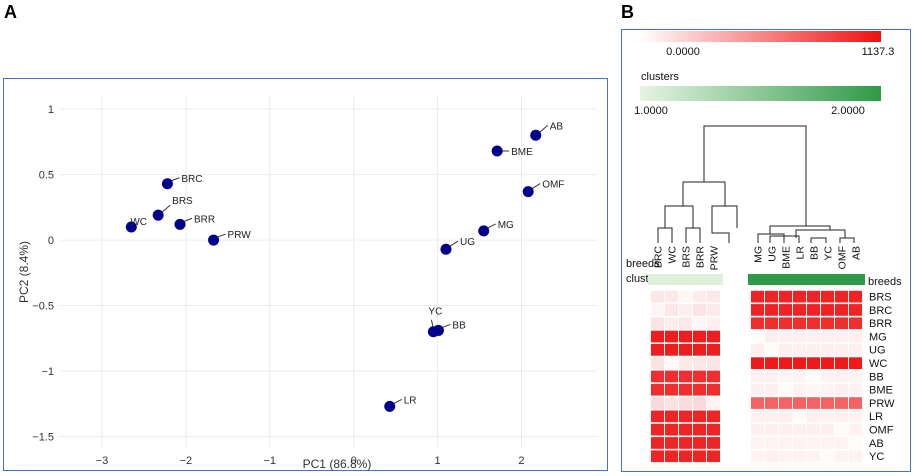 This screenshot has width=913, height=476. Describe the element at coordinates (10, 12) in the screenshot. I see `panel-a-label: A` at that location.